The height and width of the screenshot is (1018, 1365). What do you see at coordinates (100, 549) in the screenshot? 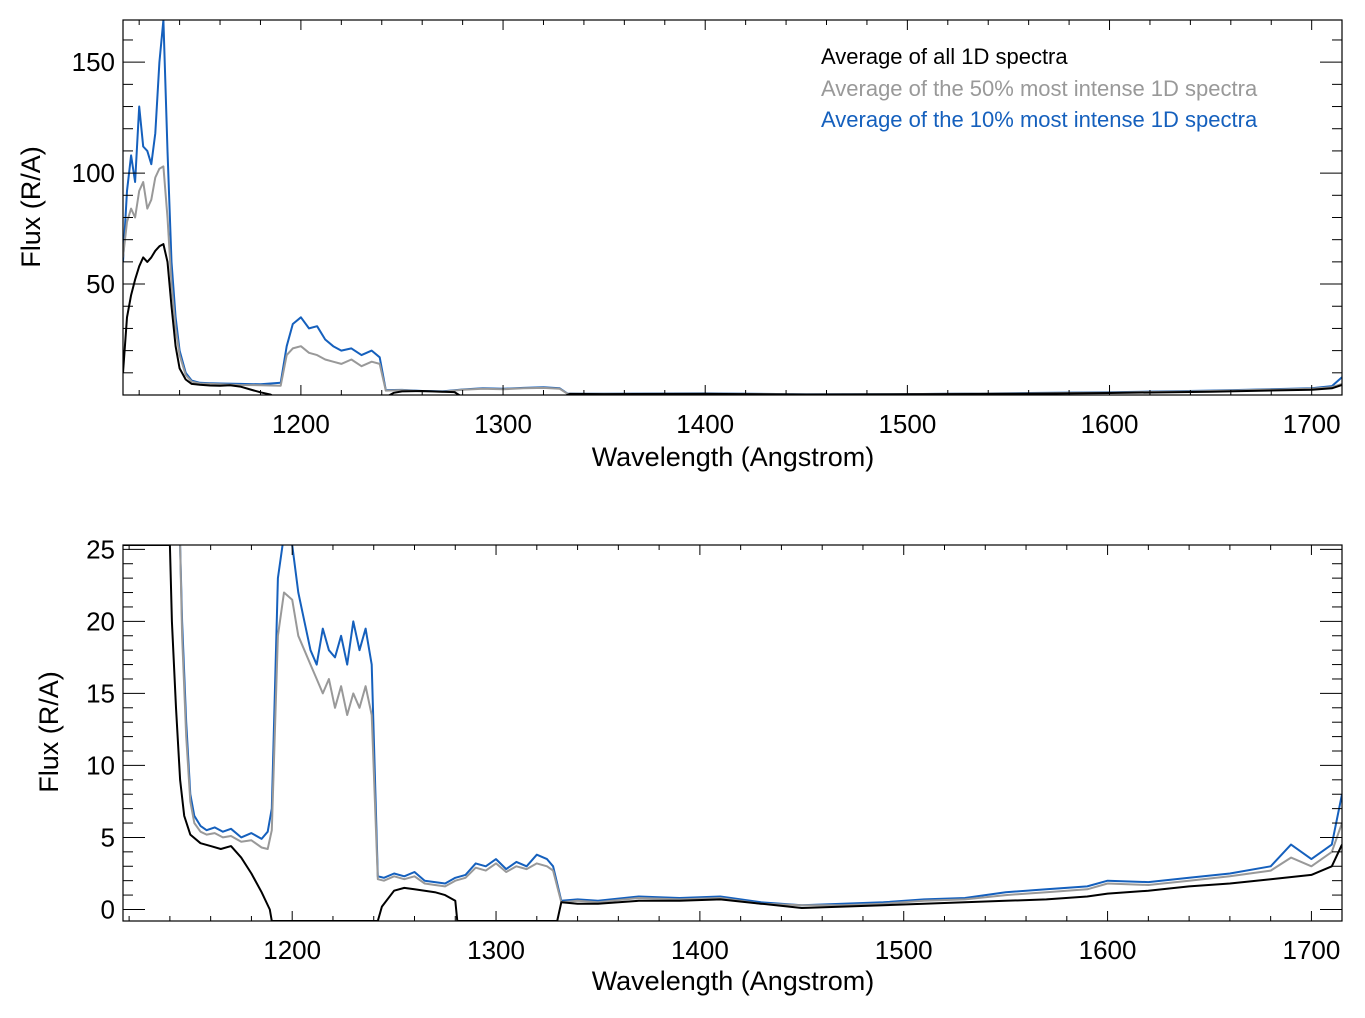
I see `bottom-y-tick-label: 25` at bounding box center [100, 549].